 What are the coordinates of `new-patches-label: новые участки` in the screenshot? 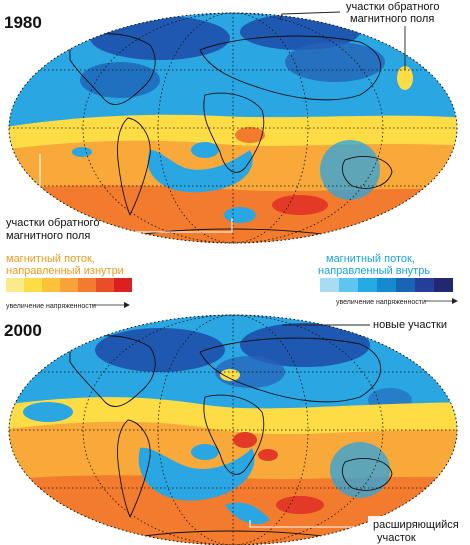 It's located at (410, 325).